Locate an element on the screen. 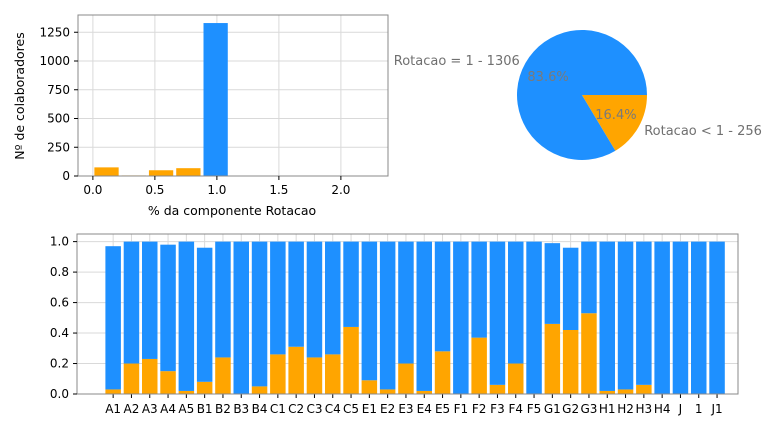 The height and width of the screenshot is (432, 768). stack-xtick-label: B3 is located at coordinates (241, 409).